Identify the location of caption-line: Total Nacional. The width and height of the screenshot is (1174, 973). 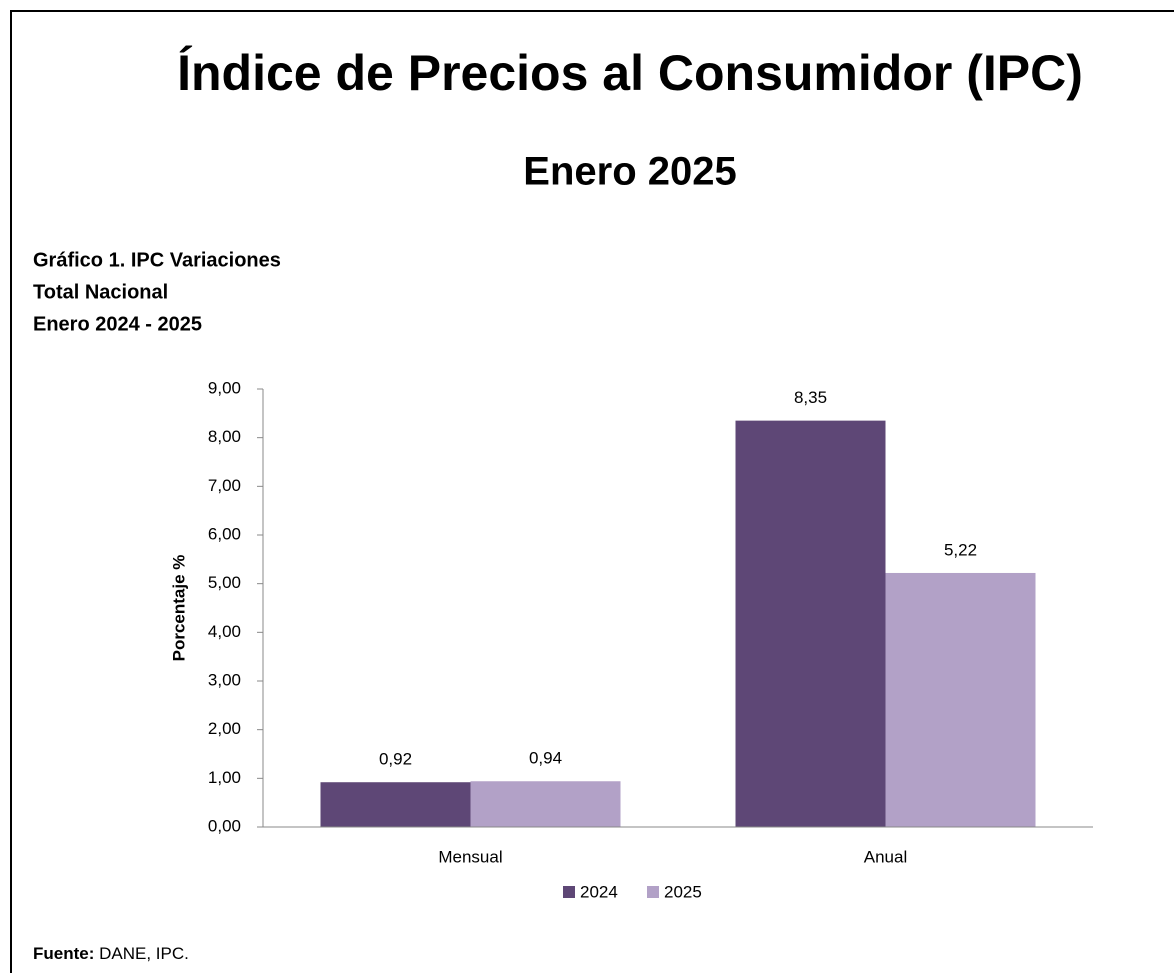
(100, 292).